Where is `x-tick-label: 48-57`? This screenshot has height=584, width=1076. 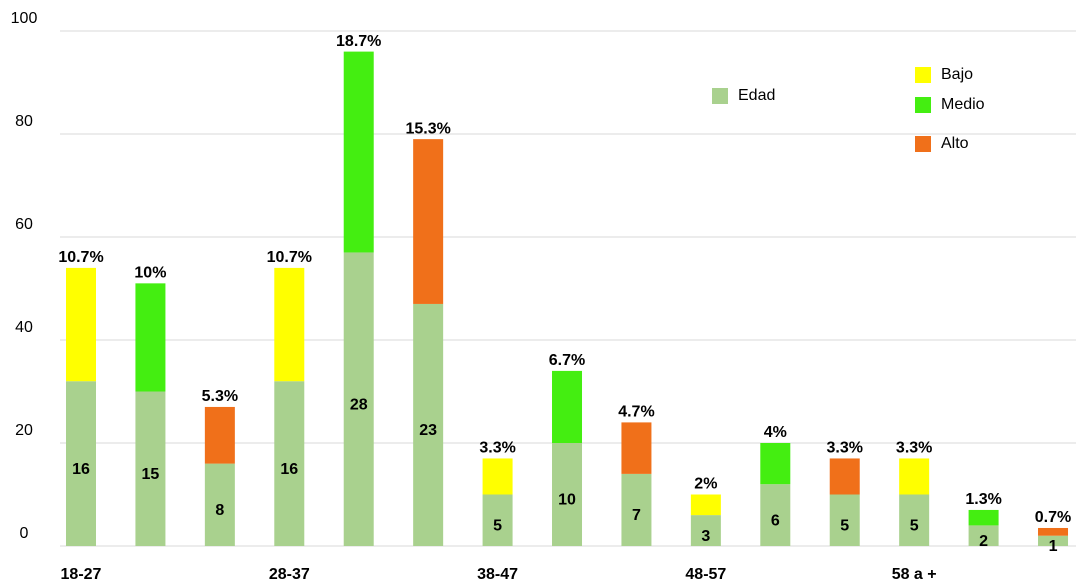
x-tick-label: 48-57 is located at coordinates (705, 574).